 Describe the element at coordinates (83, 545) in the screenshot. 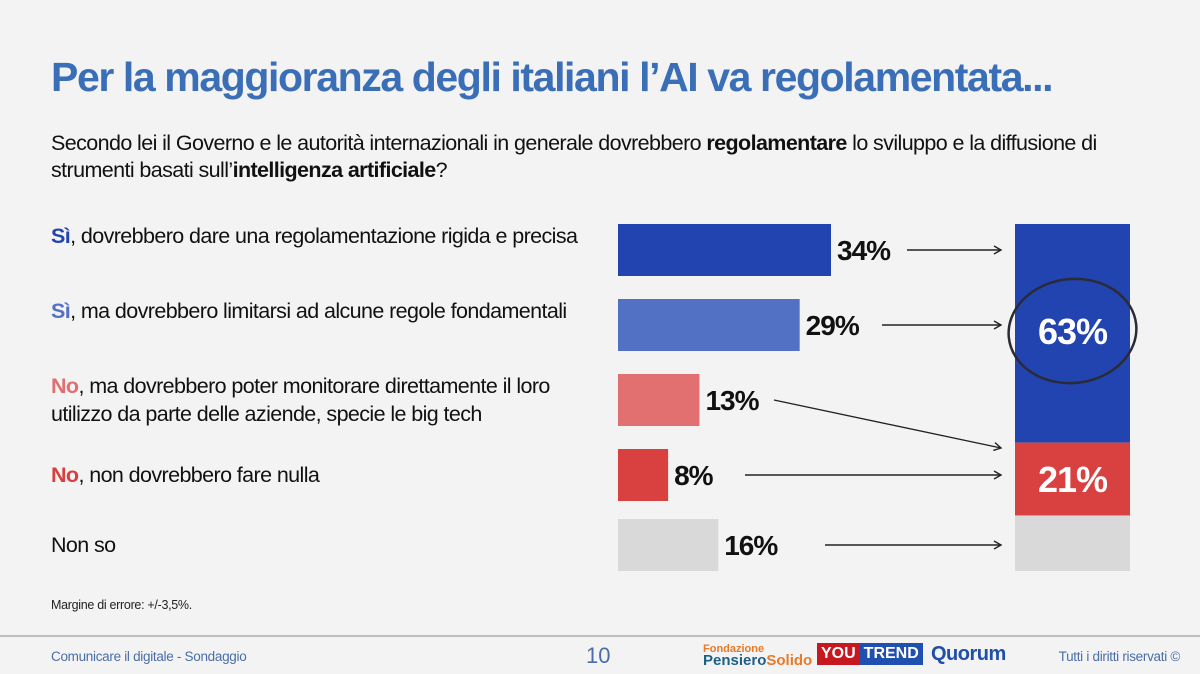

I see `option-text: Non so` at that location.